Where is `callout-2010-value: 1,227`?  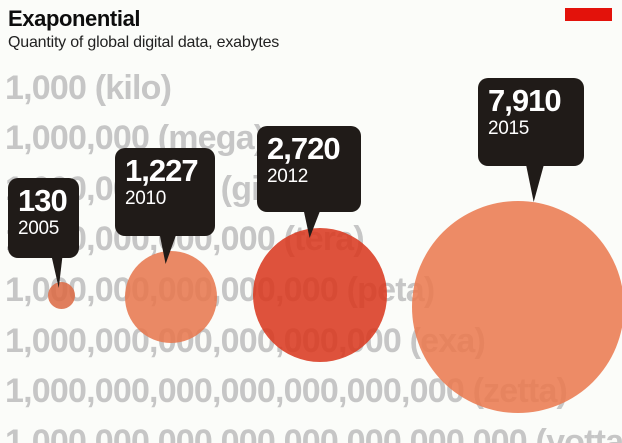
callout-2010-value: 1,227 is located at coordinates (162, 170).